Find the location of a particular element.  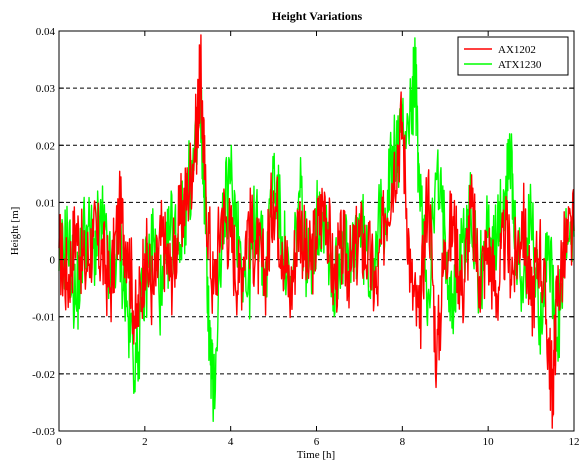

y-tick-label-1: -0.02 is located at coordinates (43, 375).